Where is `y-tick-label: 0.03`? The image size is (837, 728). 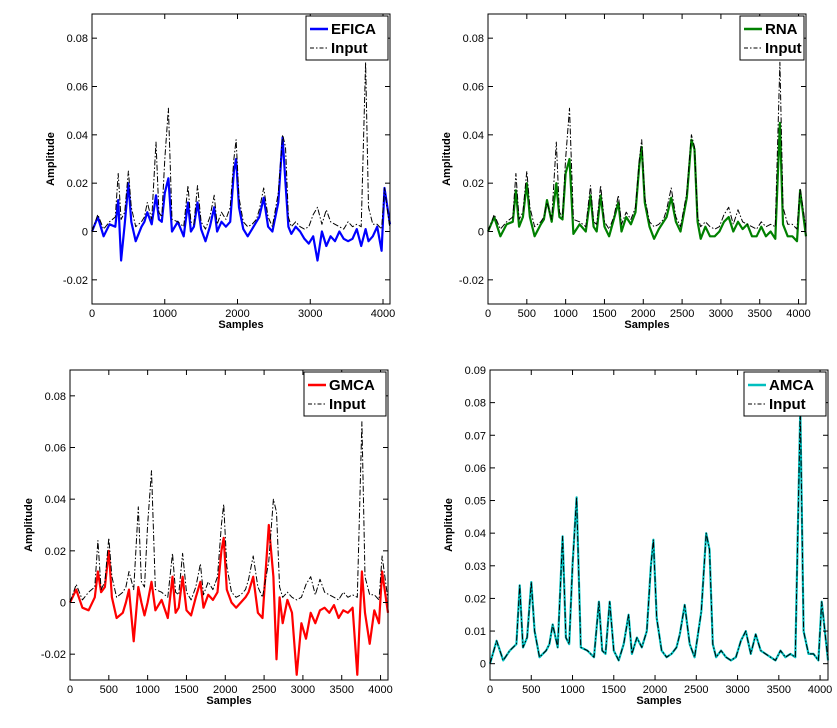
y-tick-label: 0.03 is located at coordinates (475, 567).